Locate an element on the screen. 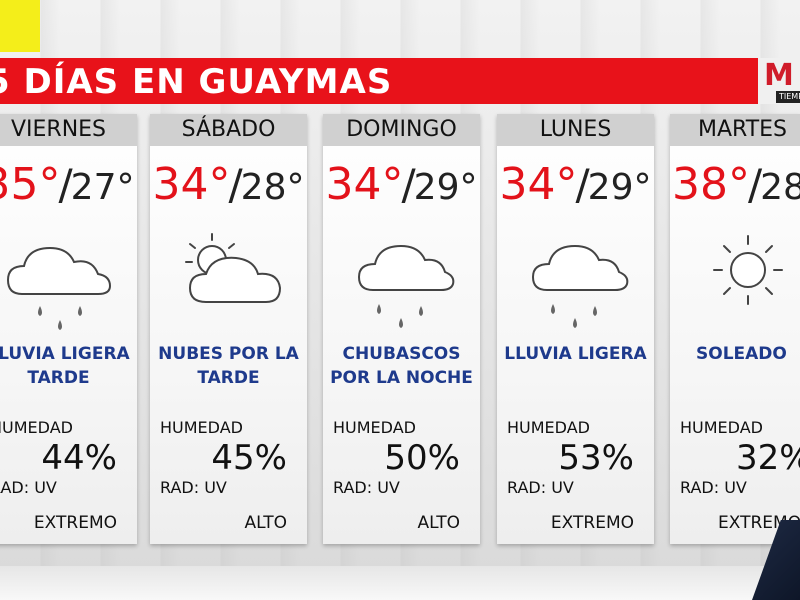 Image resolution: width=800 pixels, height=600 pixels. day-name: DOMINGO is located at coordinates (401, 130).